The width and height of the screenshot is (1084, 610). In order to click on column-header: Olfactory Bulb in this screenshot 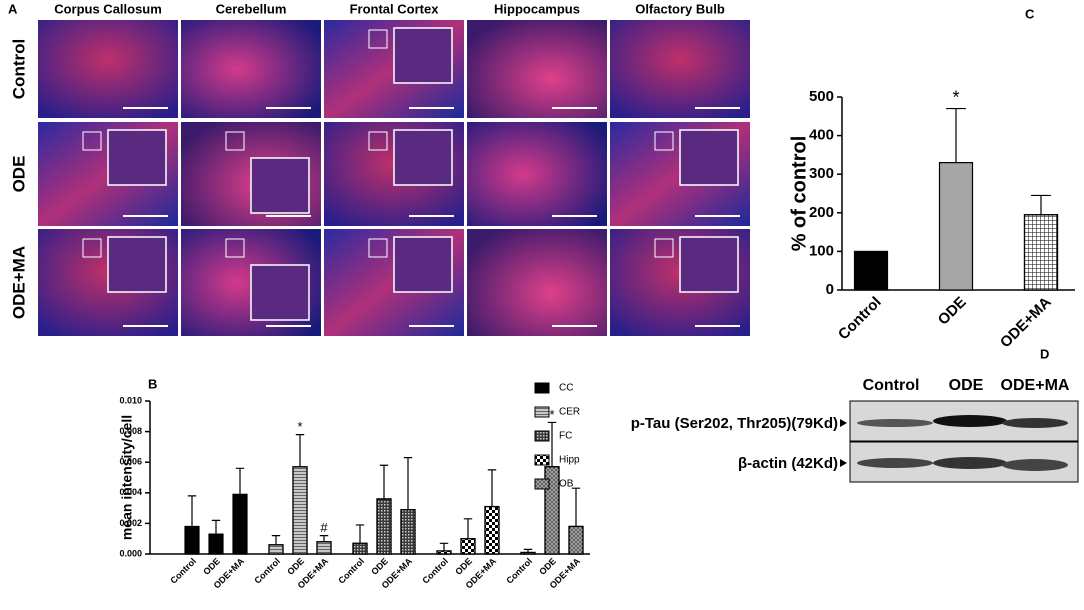, I will do `click(680, 8)`.